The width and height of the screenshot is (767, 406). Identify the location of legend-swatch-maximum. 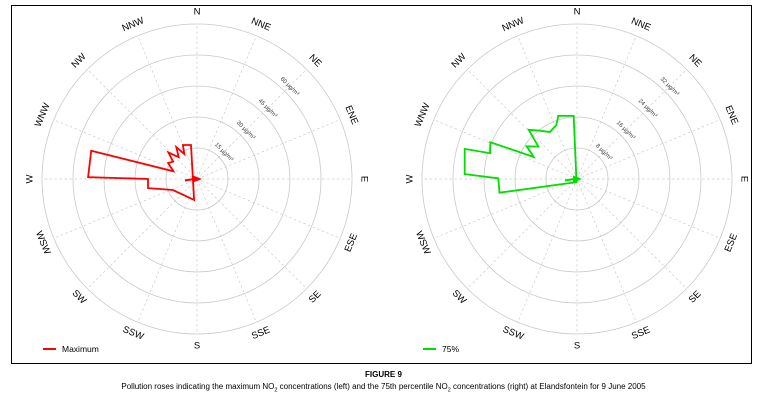
(49, 349).